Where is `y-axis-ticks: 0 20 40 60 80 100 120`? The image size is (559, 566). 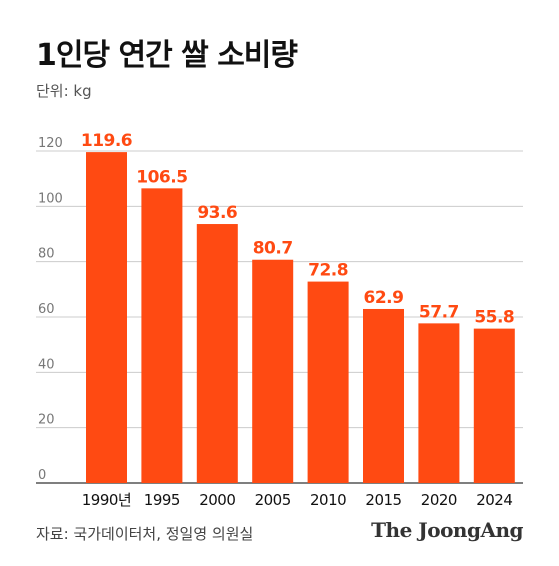
y-axis-ticks: 0 20 40 60 80 100 120 is located at coordinates (50, 309).